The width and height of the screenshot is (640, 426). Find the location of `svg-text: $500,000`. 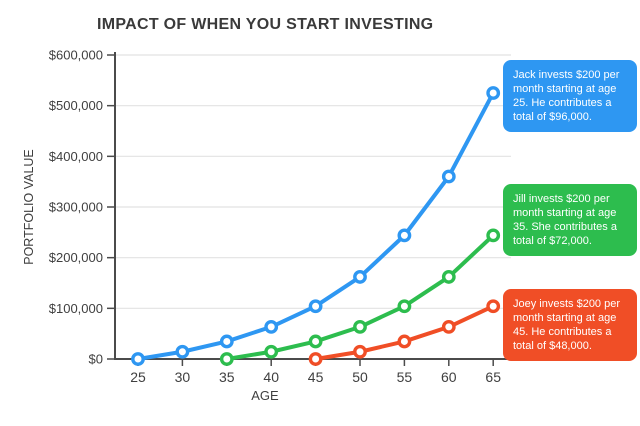

svg-text: $500,000 is located at coordinates (76, 105).